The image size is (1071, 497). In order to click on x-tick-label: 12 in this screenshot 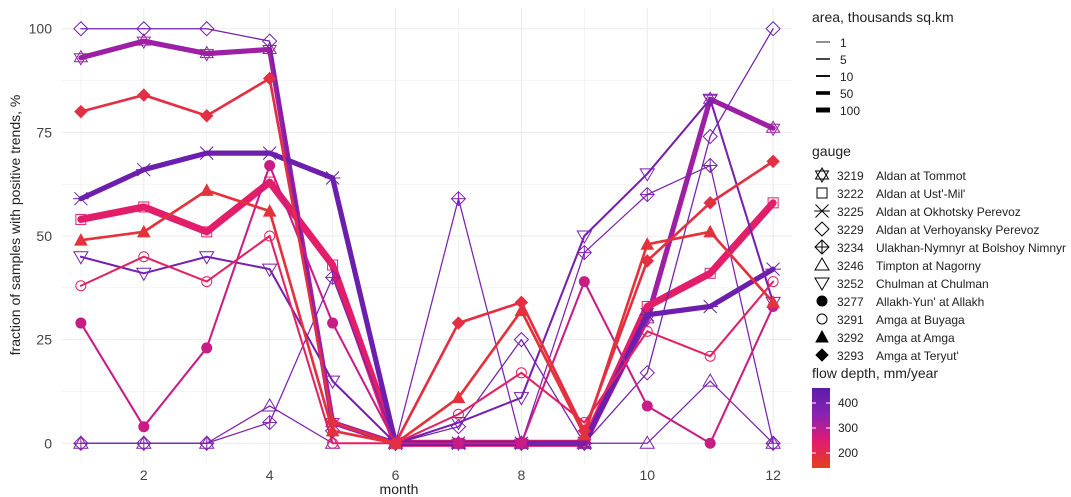, I will do `click(773, 475)`.